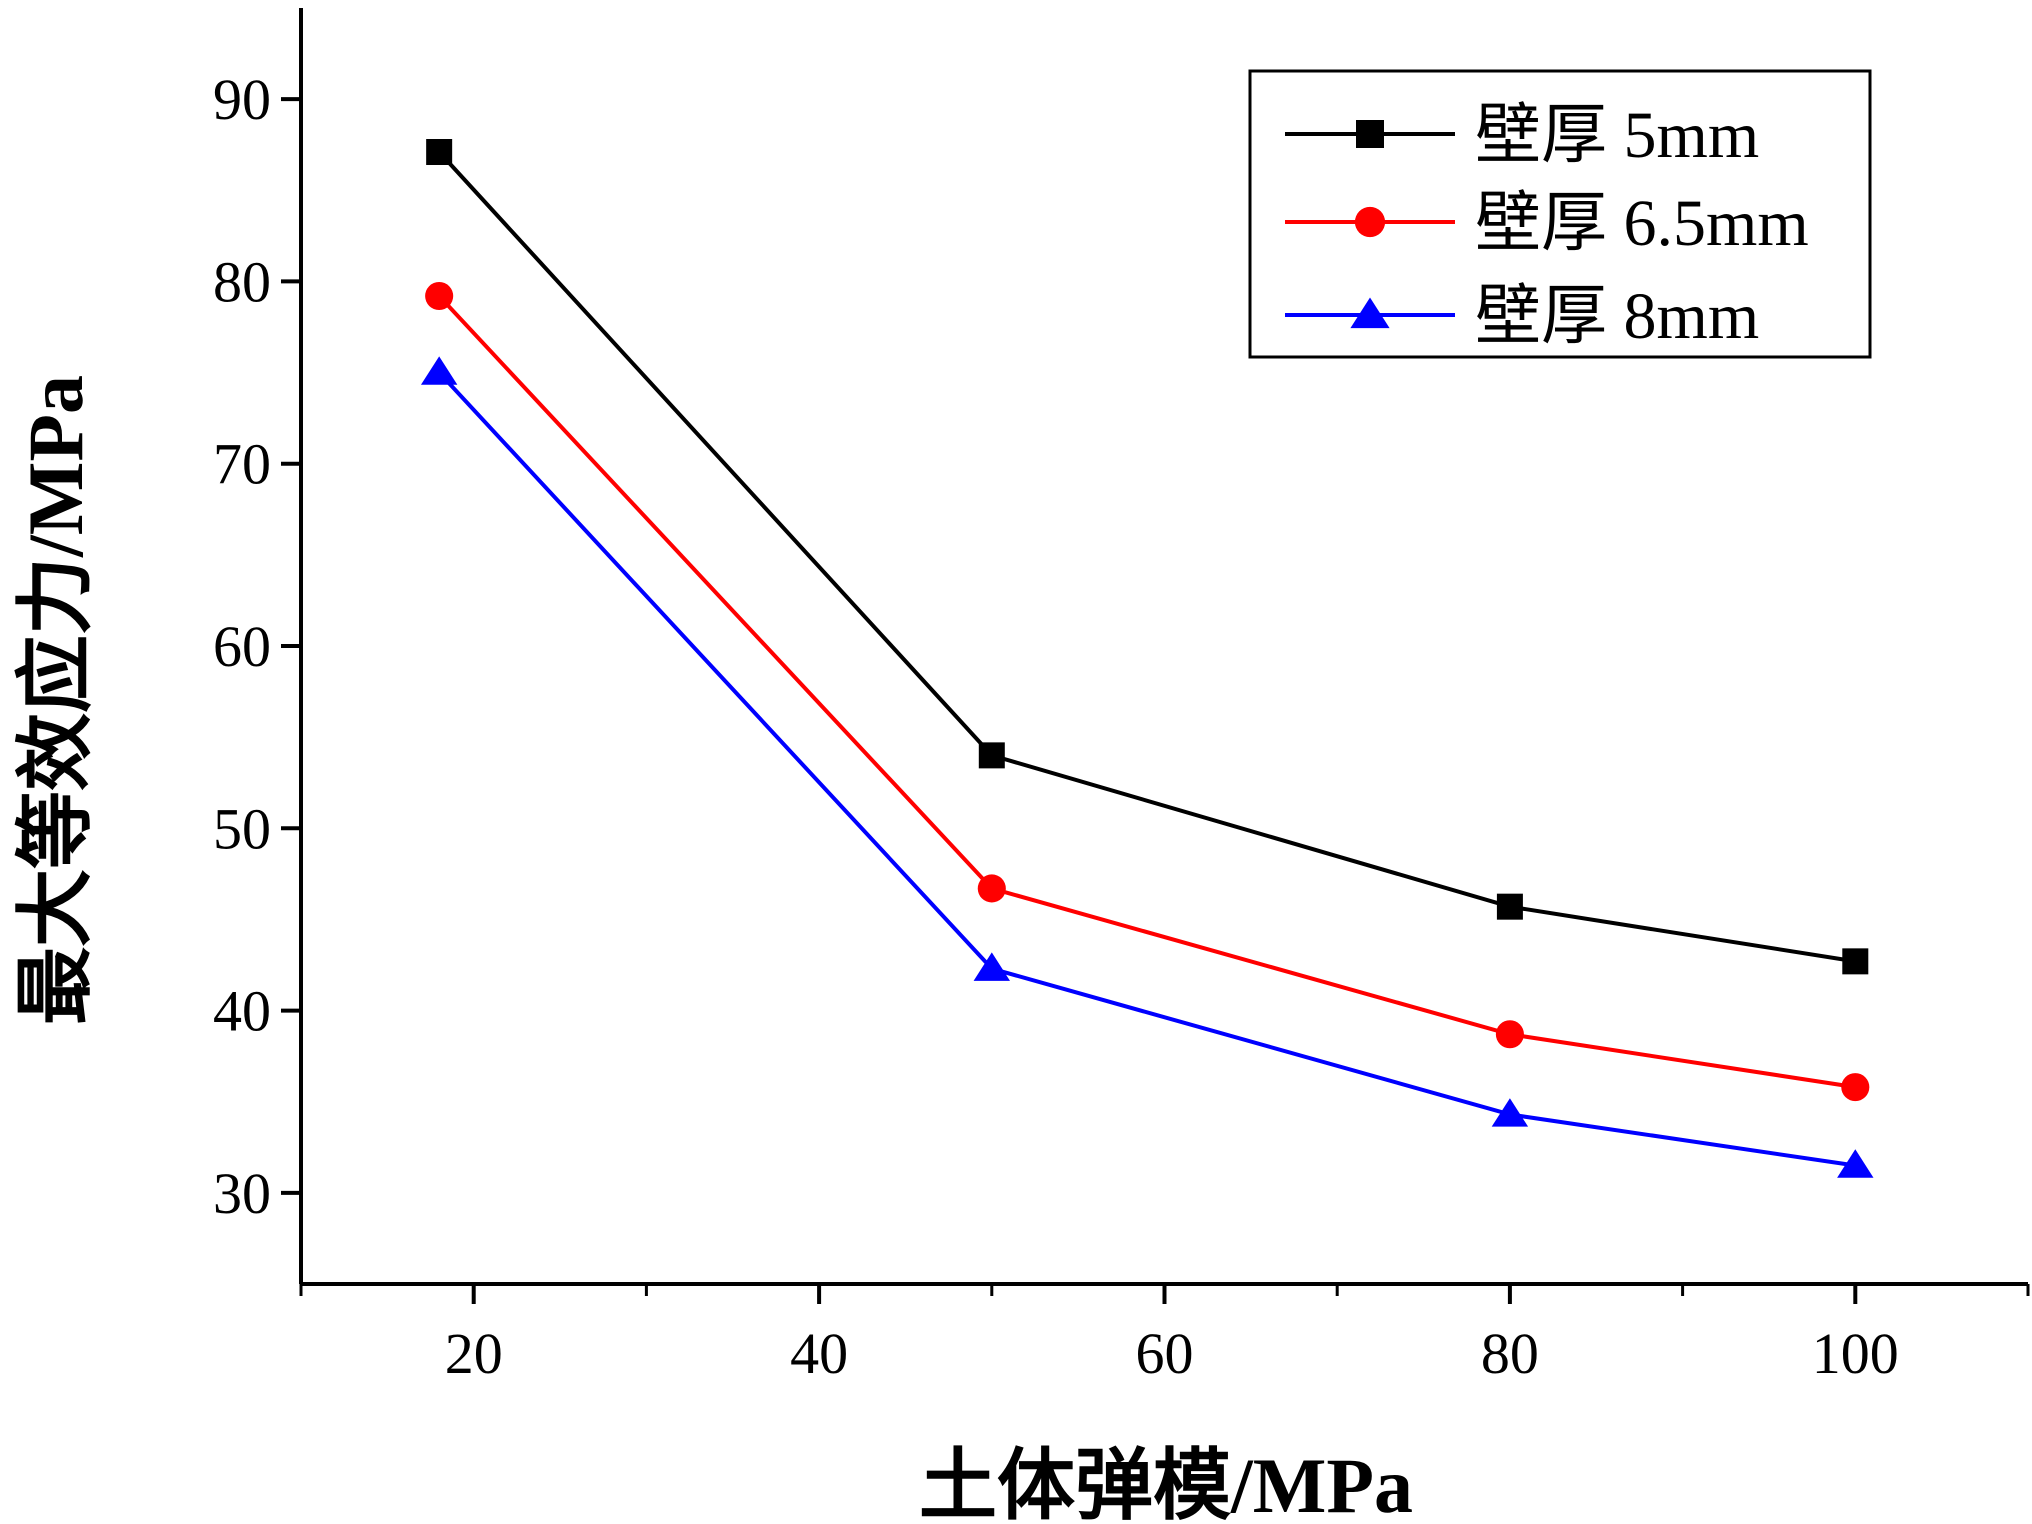 The height and width of the screenshot is (1524, 2032). I want to click on y-tick-label: 80, so click(242, 281).